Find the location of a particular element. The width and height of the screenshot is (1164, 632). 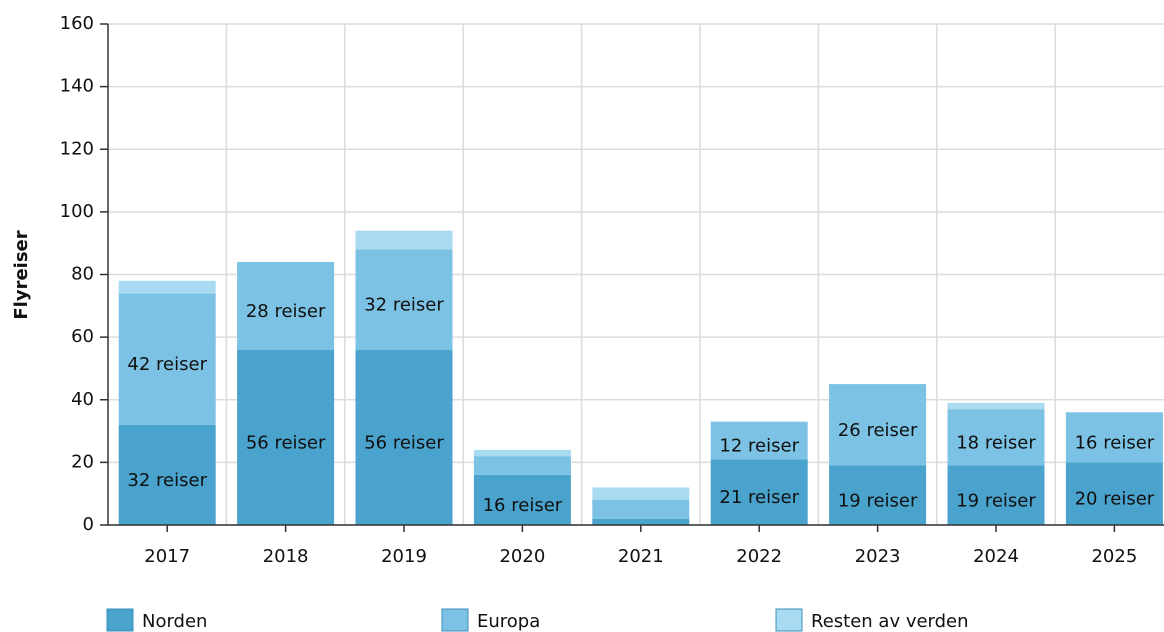

value-label: 42 reiser is located at coordinates (167, 364).